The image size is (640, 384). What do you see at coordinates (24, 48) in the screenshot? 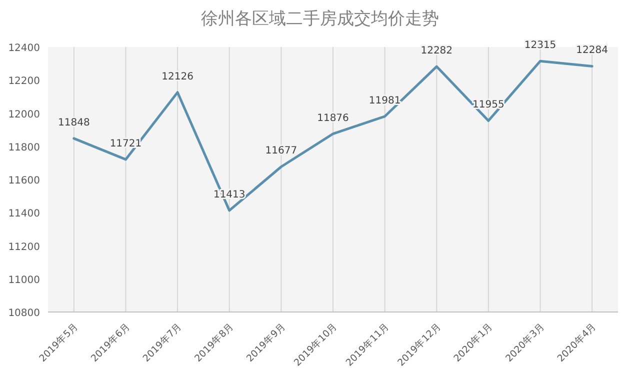
I see `y-tick-label: 12400` at bounding box center [24, 48].